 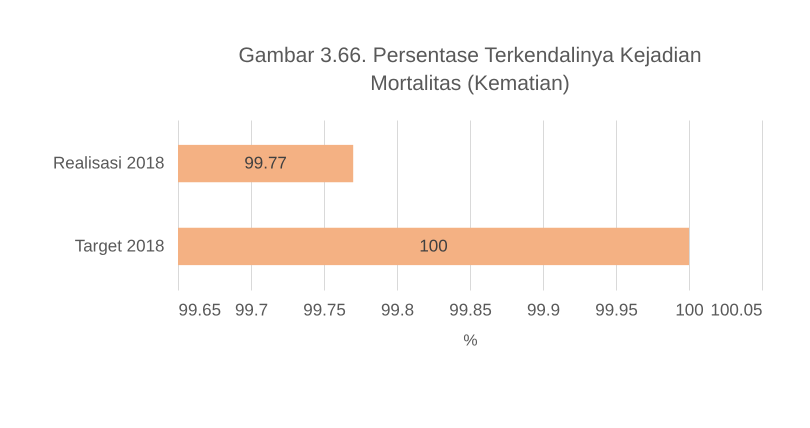 I want to click on x-tick-label: 100, so click(x=689, y=310).